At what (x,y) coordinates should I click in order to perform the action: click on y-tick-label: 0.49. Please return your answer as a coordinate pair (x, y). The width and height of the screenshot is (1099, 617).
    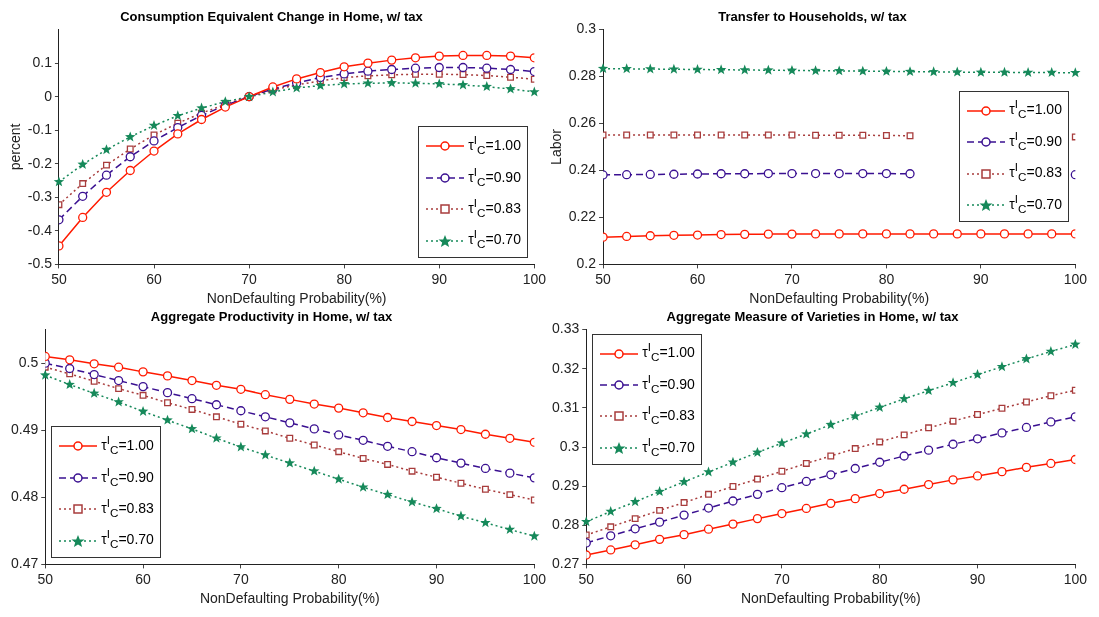
    Looking at the image, I should click on (25, 429).